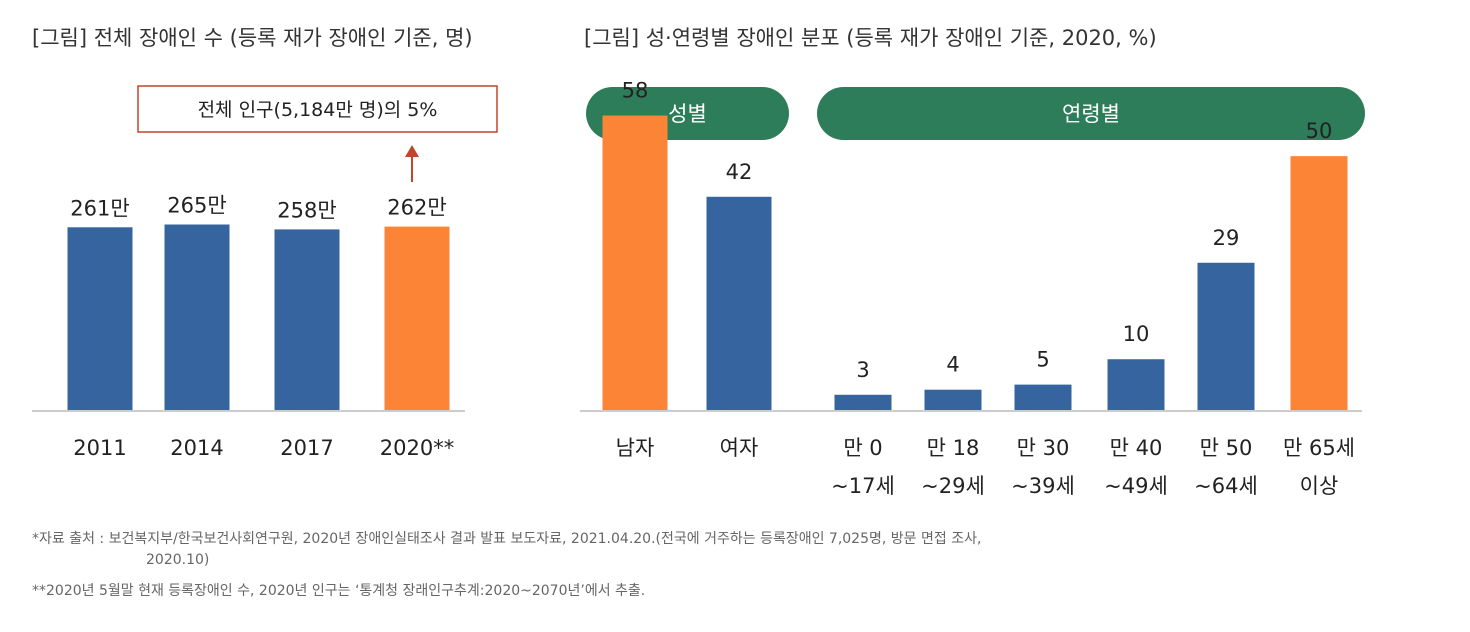  I want to click on annotation-box, so click(317, 109).